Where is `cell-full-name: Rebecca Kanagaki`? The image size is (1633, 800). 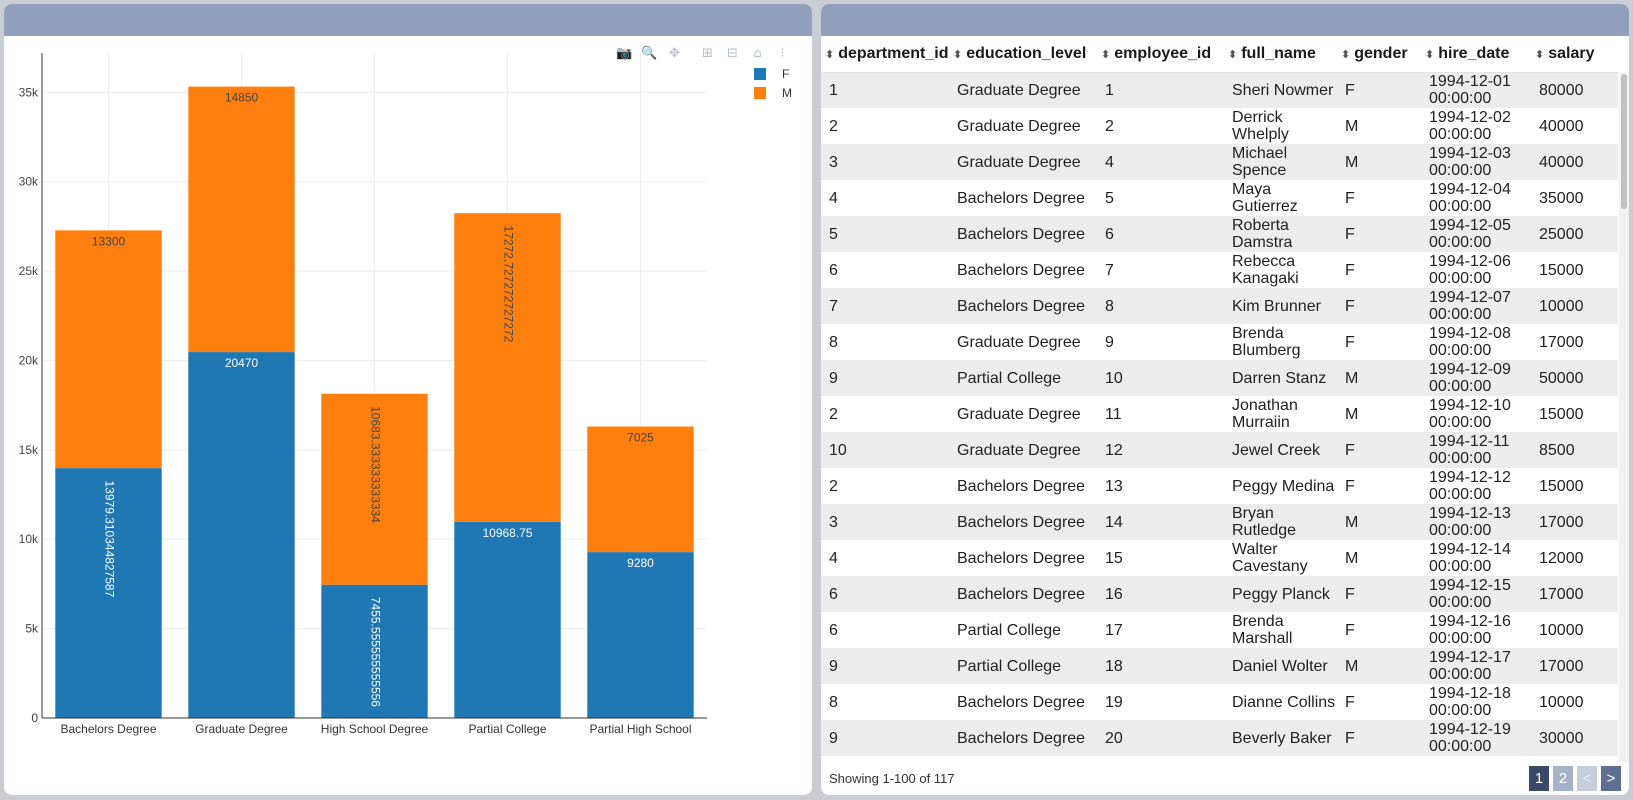
cell-full-name: Rebecca Kanagaki is located at coordinates (1280, 270).